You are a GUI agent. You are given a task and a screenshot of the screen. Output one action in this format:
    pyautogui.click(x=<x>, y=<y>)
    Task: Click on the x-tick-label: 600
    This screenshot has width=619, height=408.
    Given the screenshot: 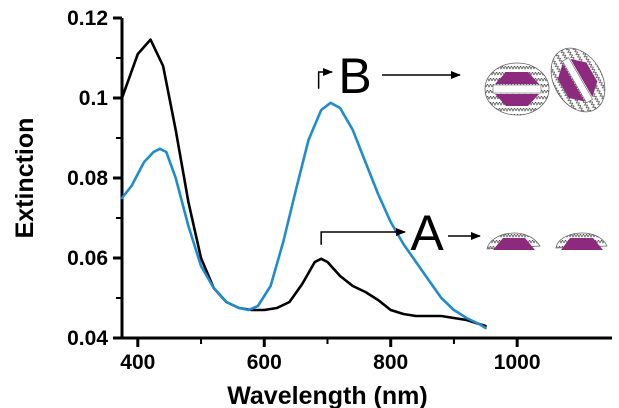 What is the action you would take?
    pyautogui.click(x=264, y=362)
    